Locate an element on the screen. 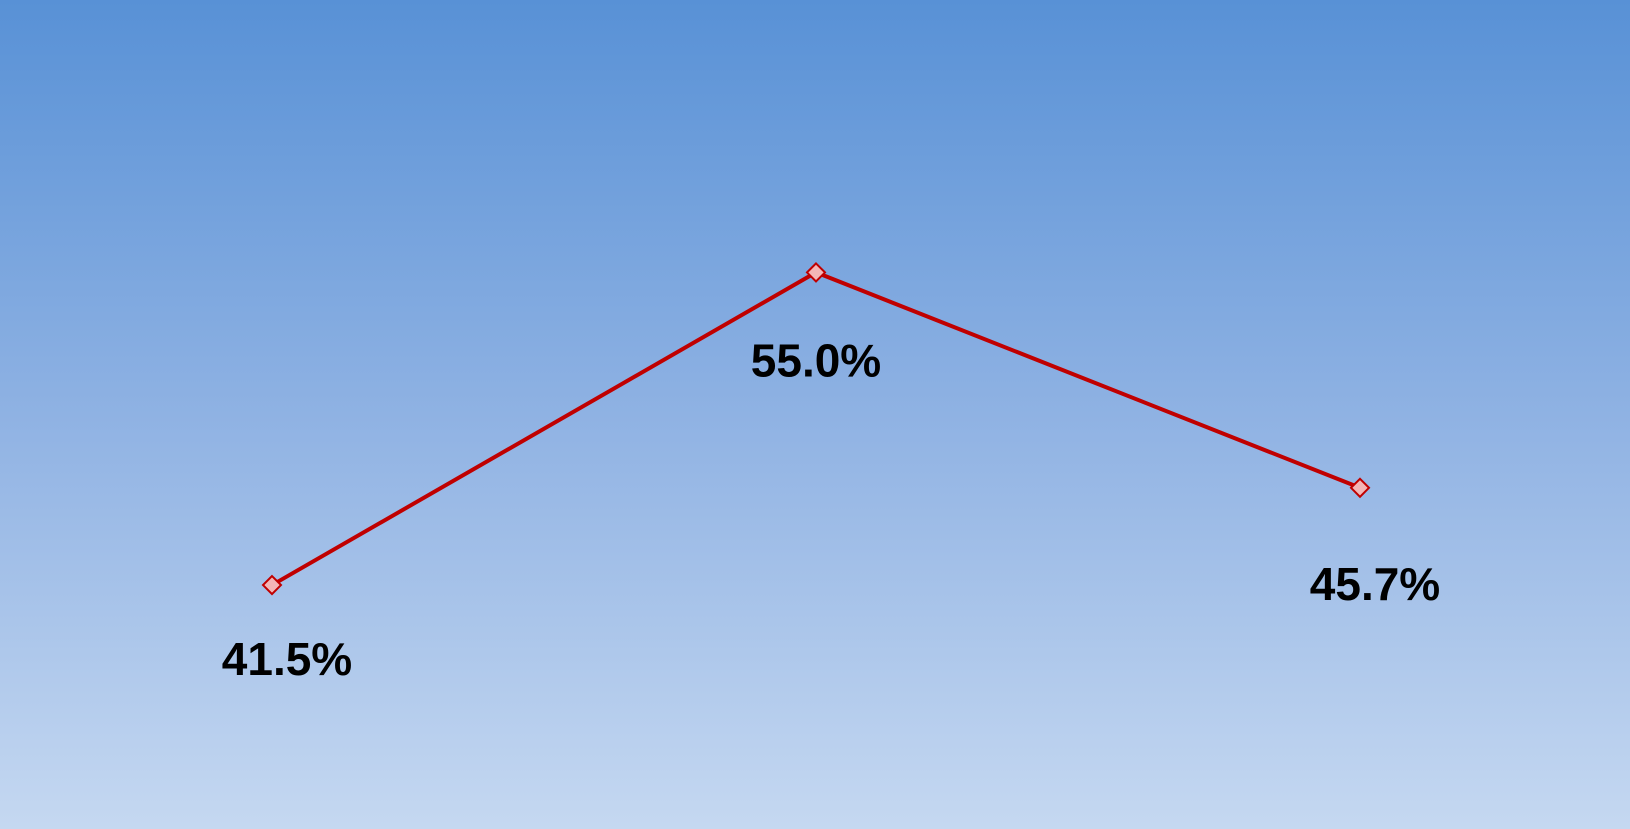 This screenshot has width=1630, height=829. data-label: 55.0% is located at coordinates (816, 360).